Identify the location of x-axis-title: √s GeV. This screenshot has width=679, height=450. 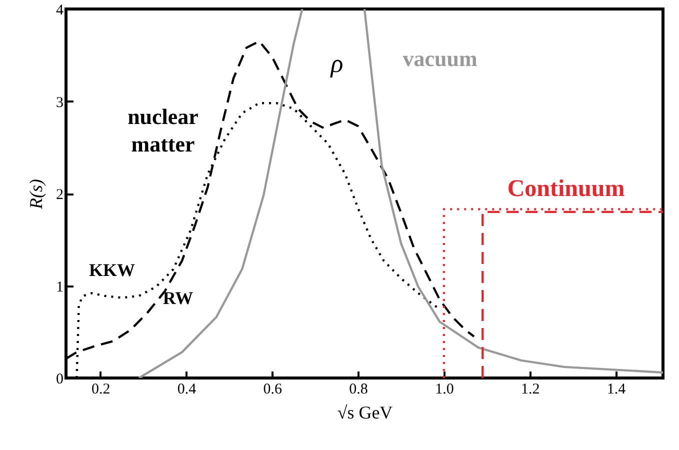
(365, 412).